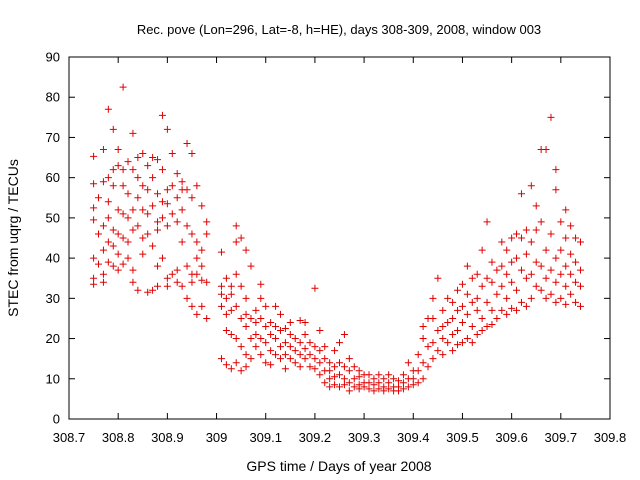  What do you see at coordinates (53, 137) in the screenshot?
I see `y-tick-label: 70` at bounding box center [53, 137].